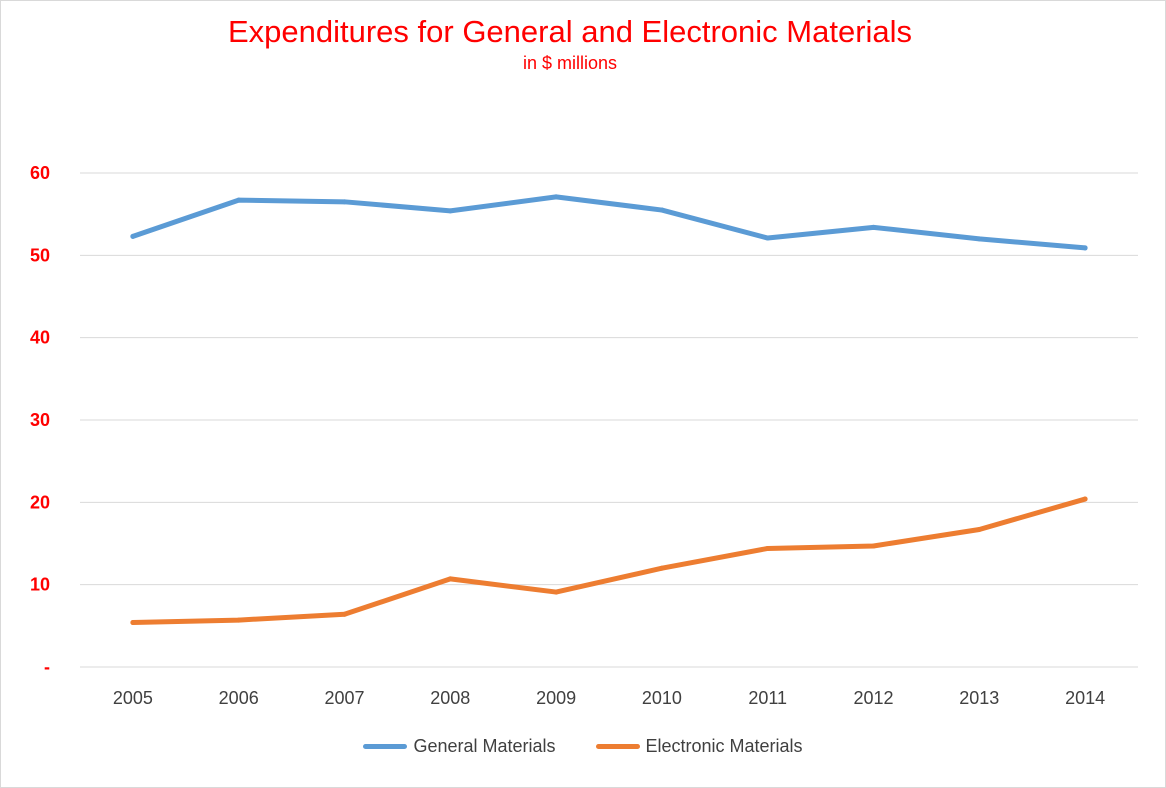 The width and height of the screenshot is (1166, 788). What do you see at coordinates (450, 698) in the screenshot?
I see `x-tick-label: 2008` at bounding box center [450, 698].